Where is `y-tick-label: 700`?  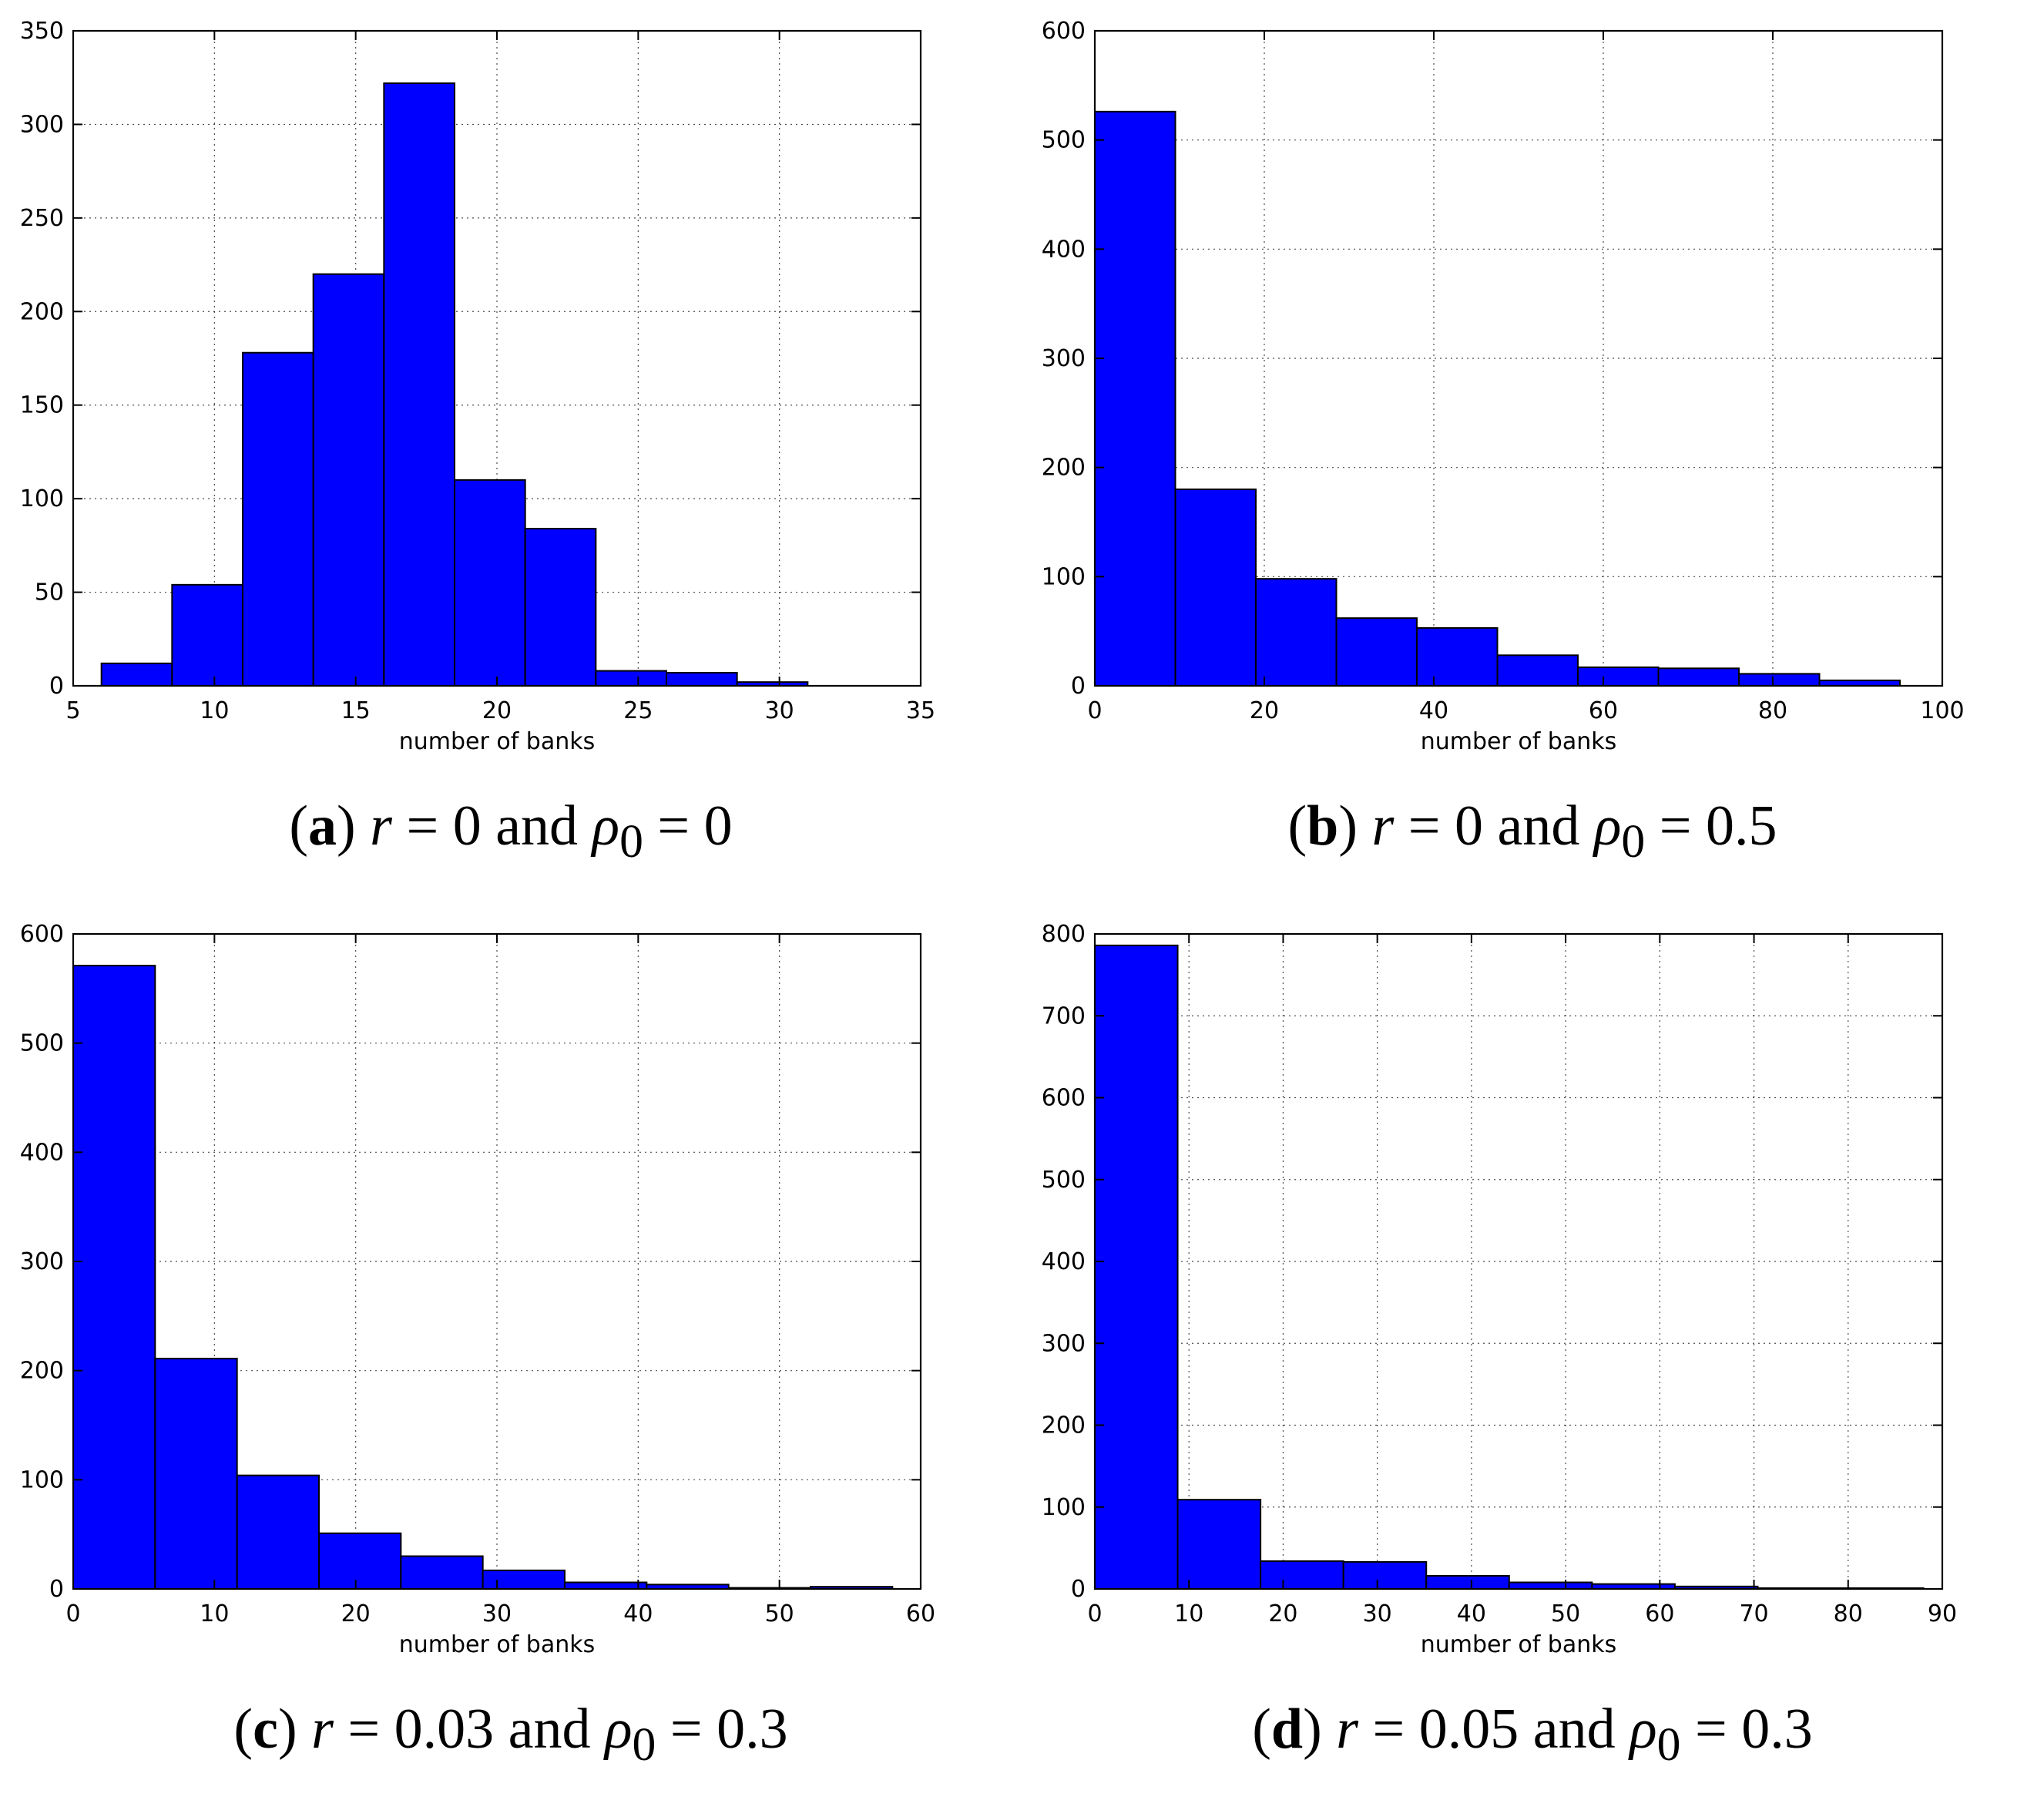 y-tick-label: 700 is located at coordinates (1064, 1016).